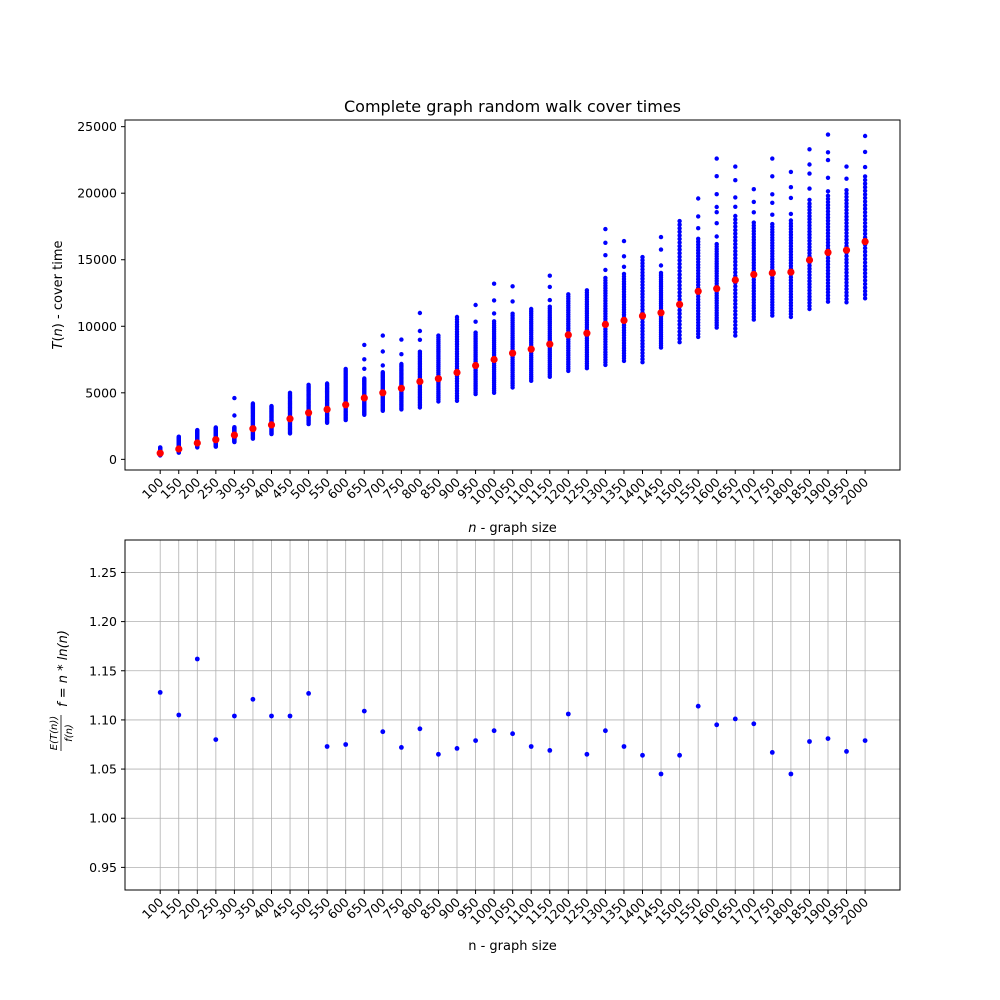 This screenshot has height=1000, width=1000. I want to click on y-axis-title: E(T(n)) f(n) f = n * ln(n), so click(62, 690).